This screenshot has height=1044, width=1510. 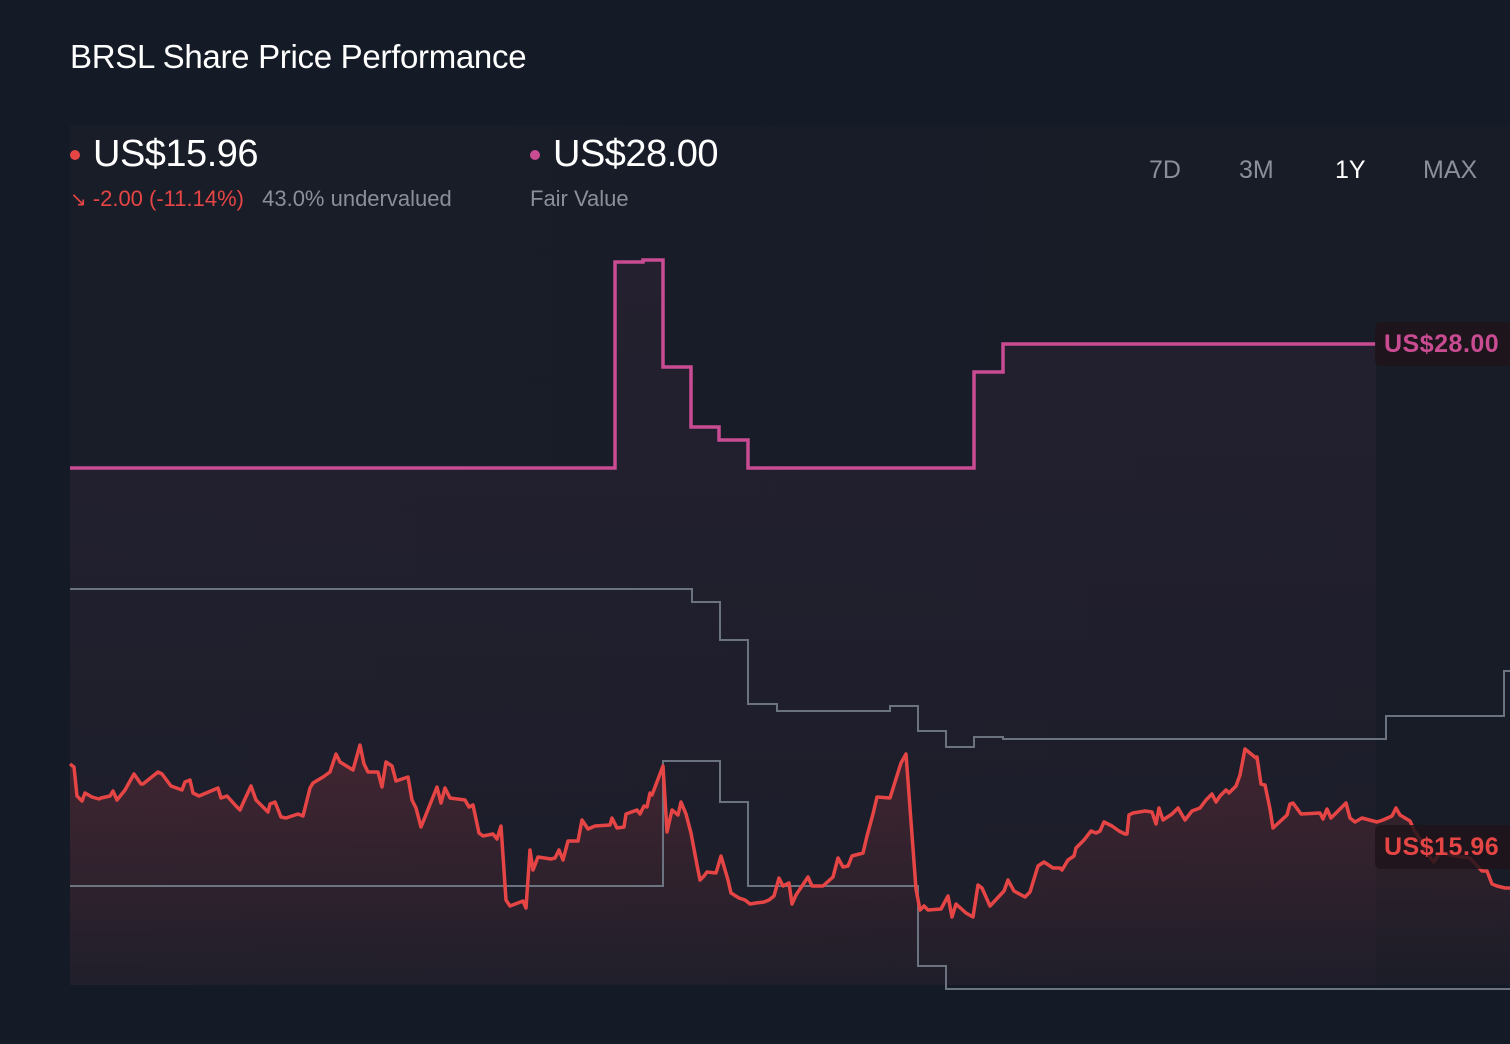 I want to click on price-change: -2.00 (-11.14%), so click(x=168, y=198).